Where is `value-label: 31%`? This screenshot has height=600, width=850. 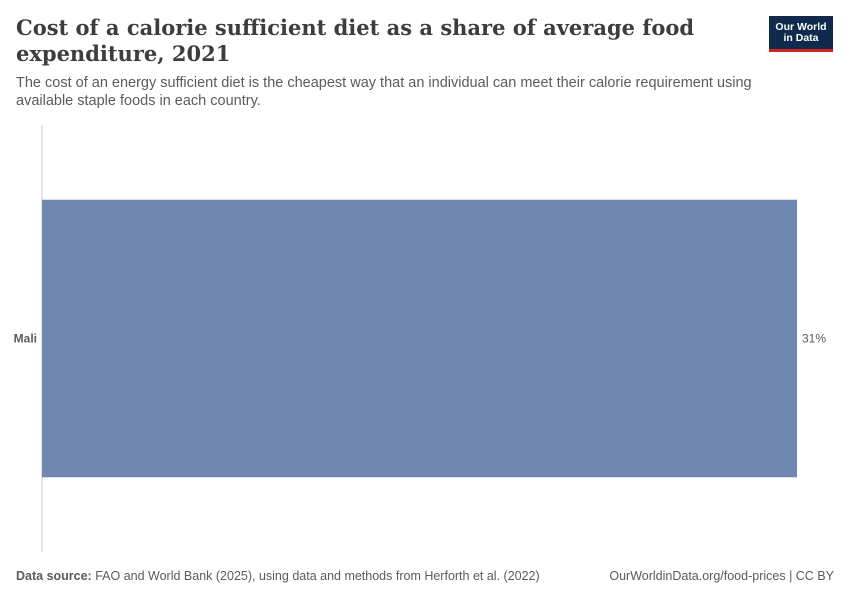
value-label: 31% is located at coordinates (814, 339).